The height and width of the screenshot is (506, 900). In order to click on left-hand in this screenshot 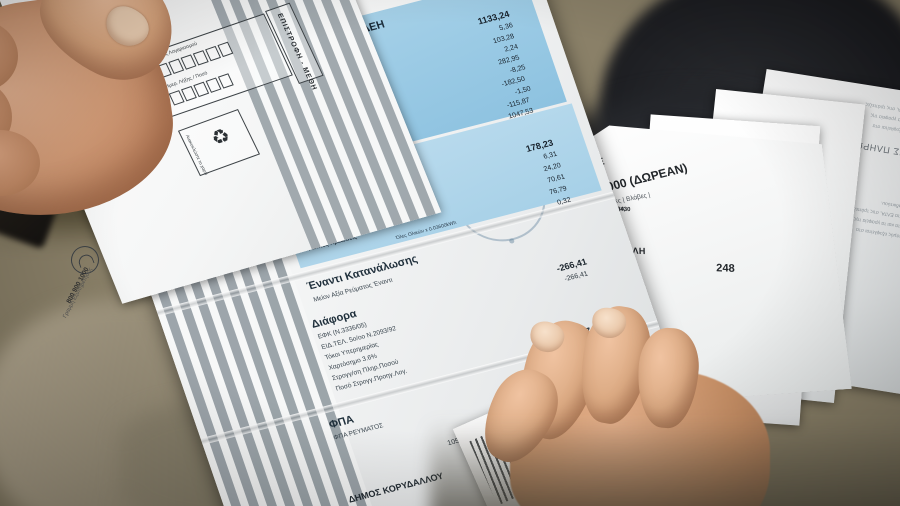, I will do `click(125, 130)`.